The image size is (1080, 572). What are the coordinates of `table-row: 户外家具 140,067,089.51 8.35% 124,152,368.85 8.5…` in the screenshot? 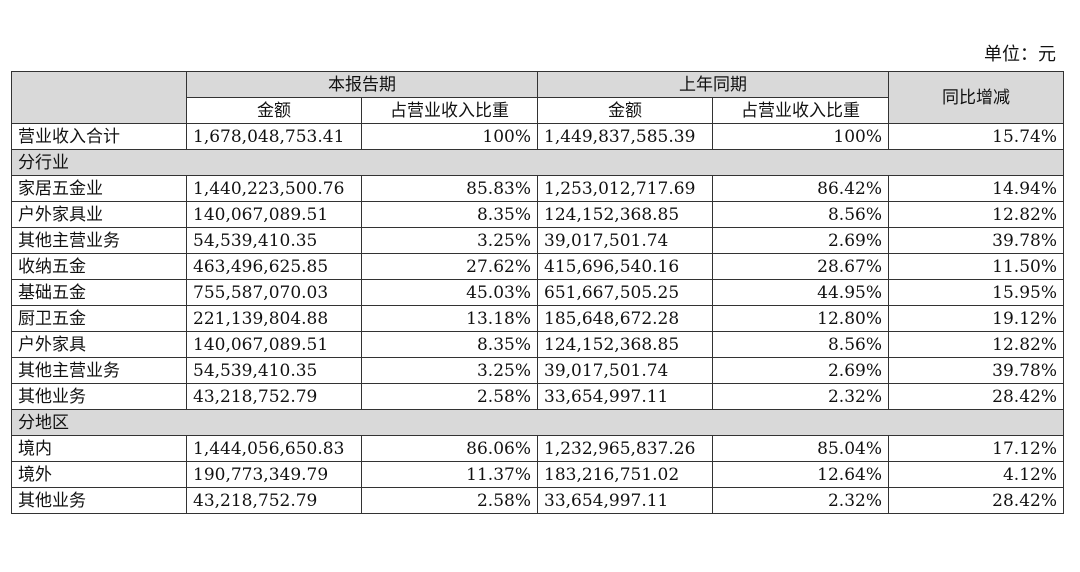 It's located at (537, 344).